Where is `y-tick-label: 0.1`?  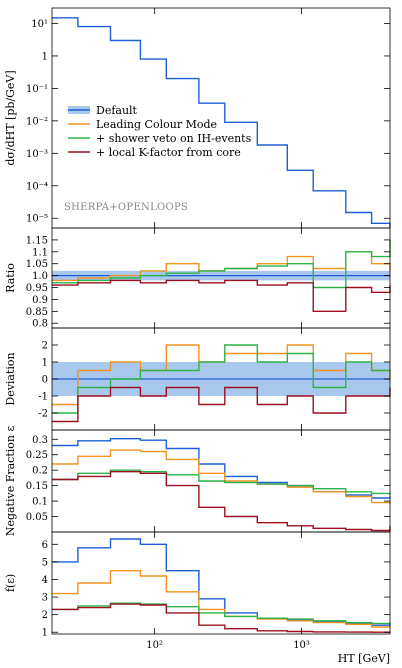 y-tick-label: 0.1 is located at coordinates (40, 502).